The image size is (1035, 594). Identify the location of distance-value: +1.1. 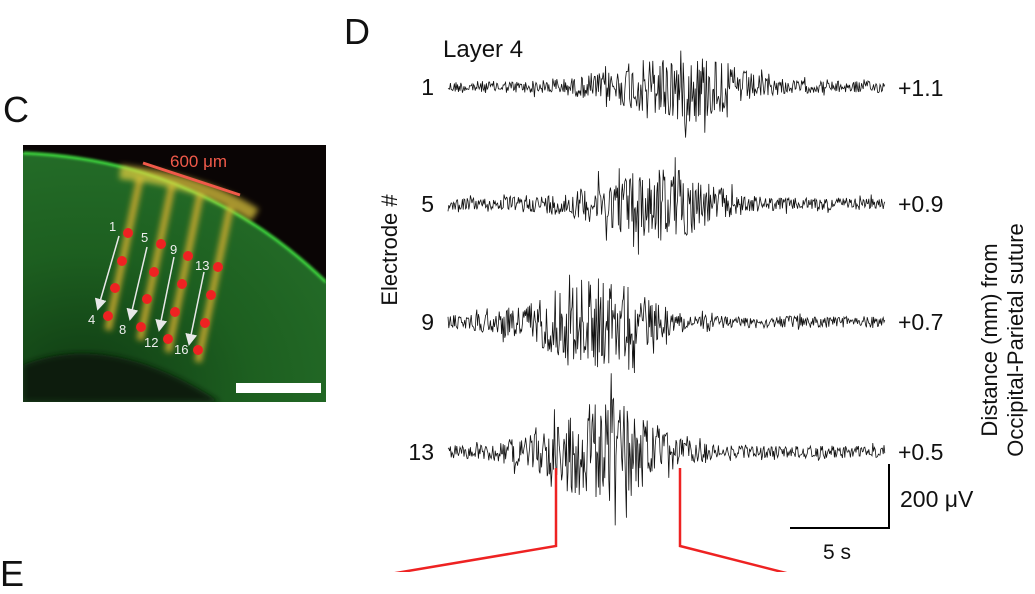
(921, 88).